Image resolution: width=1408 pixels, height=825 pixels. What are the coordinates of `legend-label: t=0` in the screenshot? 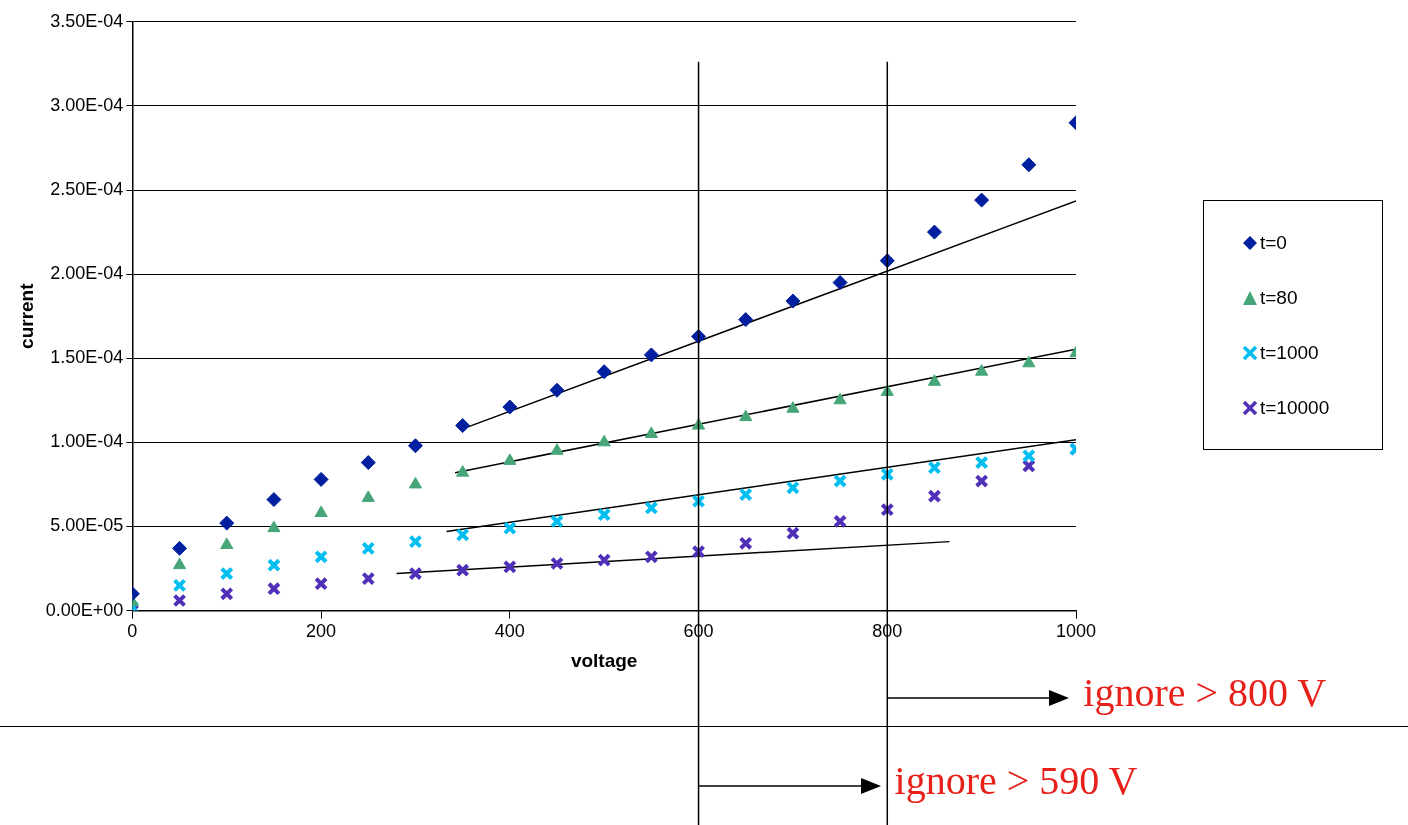 It's located at (1273, 242).